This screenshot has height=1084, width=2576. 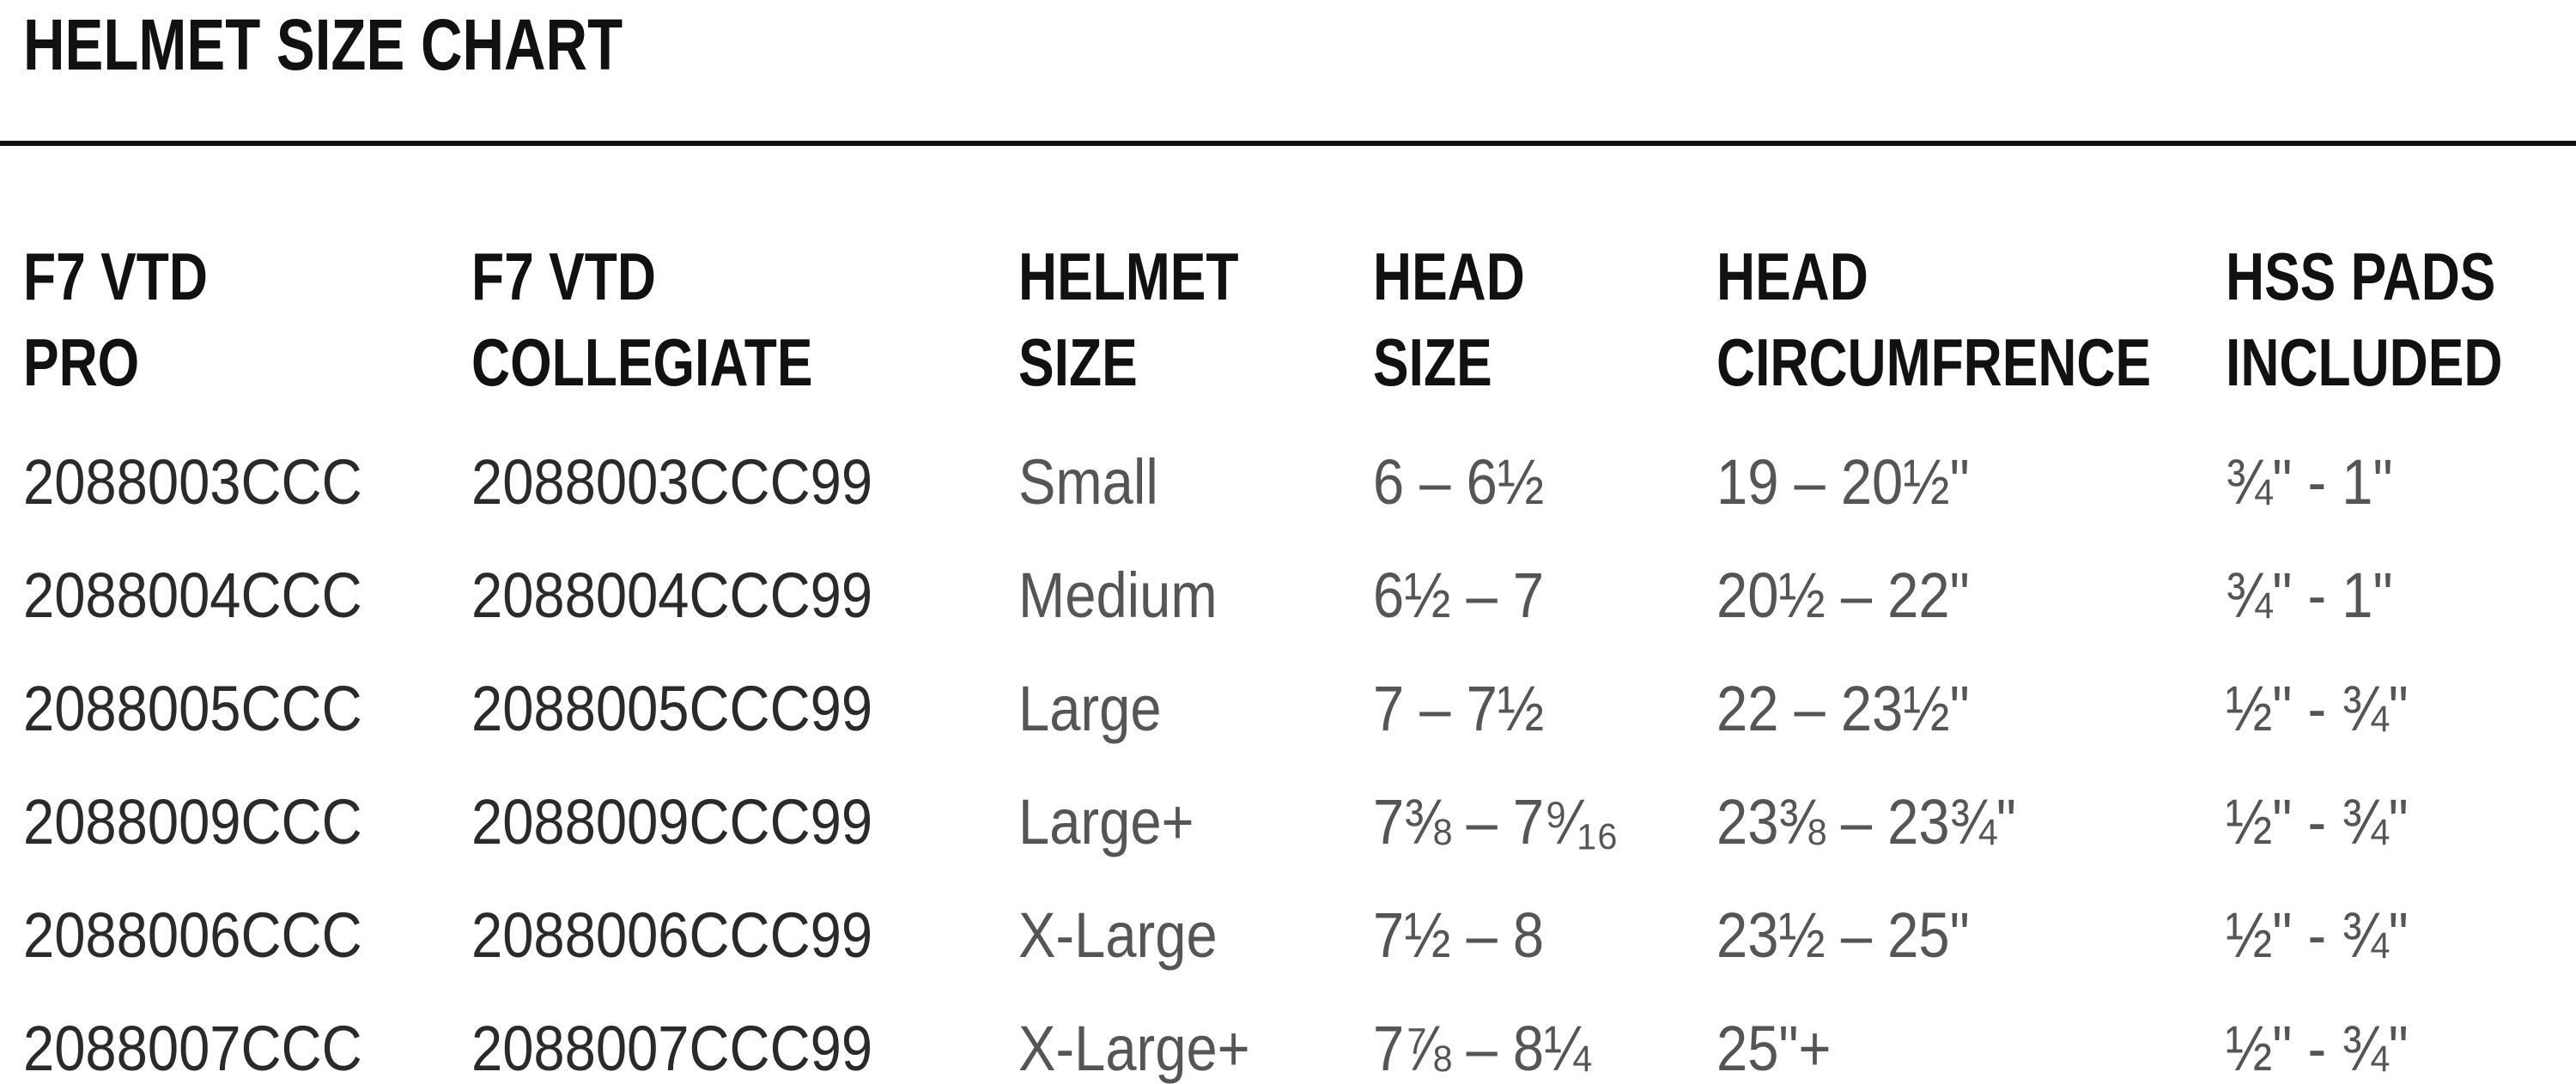 I want to click on cell-helmet-size: Large, so click(x=1090, y=708).